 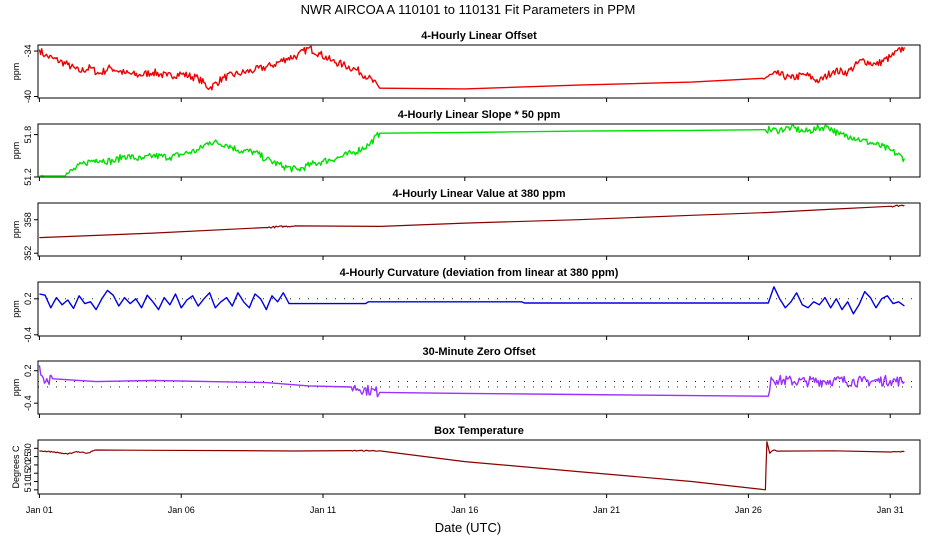 What do you see at coordinates (323, 510) in the screenshot?
I see `x-tick-label: Jan 11` at bounding box center [323, 510].